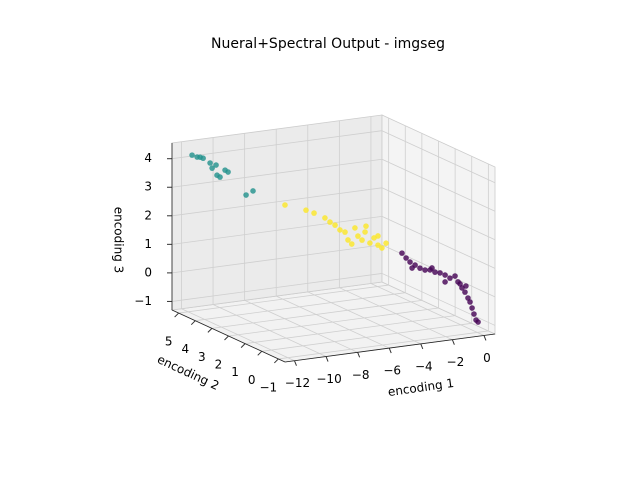  Describe the element at coordinates (119, 240) in the screenshot. I see `z-axis-label: encoding 3` at that location.